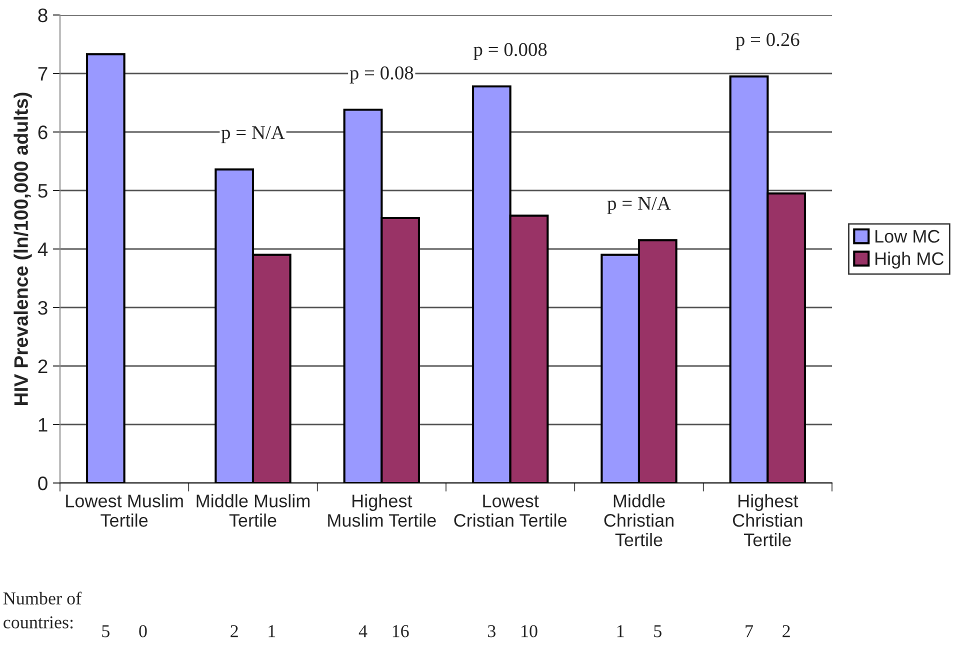  Describe the element at coordinates (43, 366) in the screenshot. I see `y-tick-label: 2` at that location.